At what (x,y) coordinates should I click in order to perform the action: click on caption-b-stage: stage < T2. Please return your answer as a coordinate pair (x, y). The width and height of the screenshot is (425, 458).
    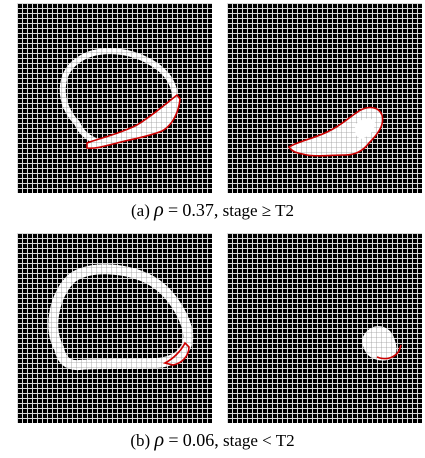
    Looking at the image, I should click on (258, 440).